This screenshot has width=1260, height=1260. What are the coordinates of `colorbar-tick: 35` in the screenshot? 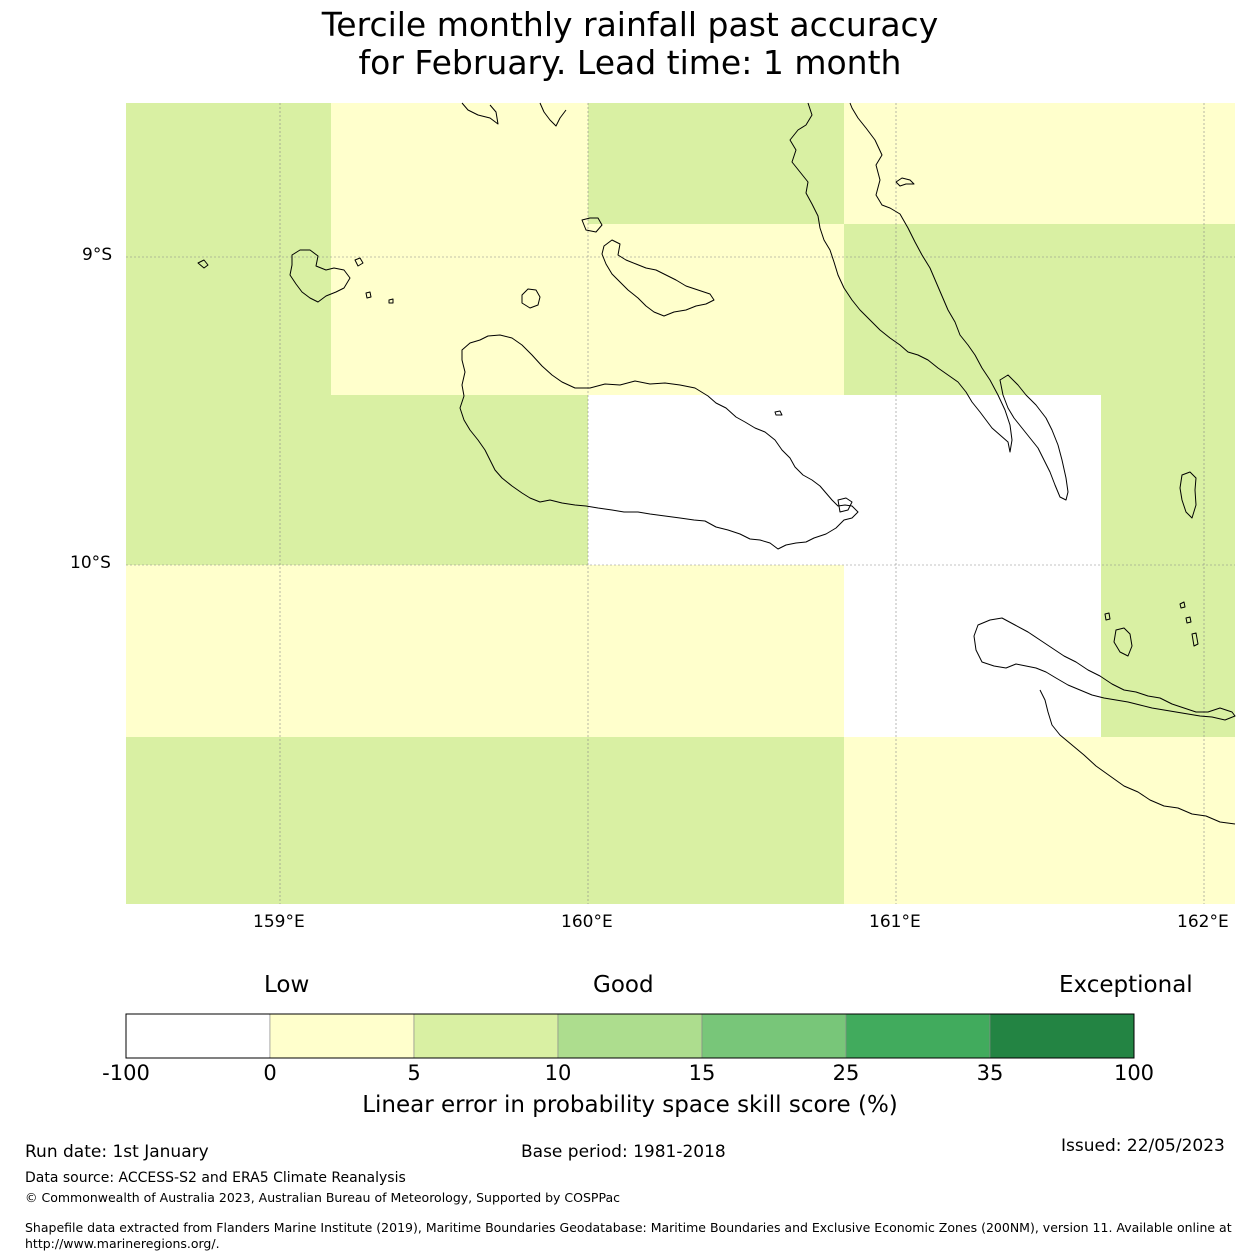 It's located at (990, 1073).